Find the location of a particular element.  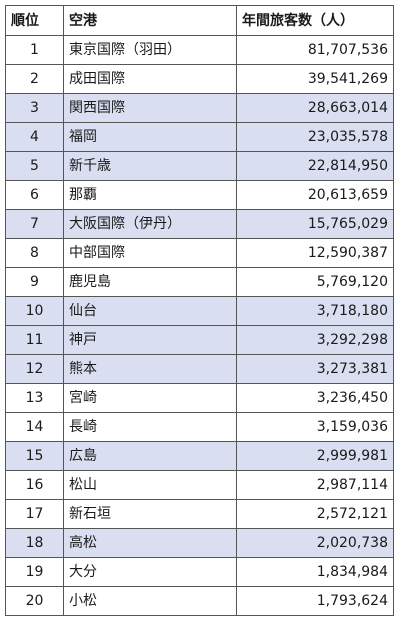

rank-cell: 14 is located at coordinates (34, 427).